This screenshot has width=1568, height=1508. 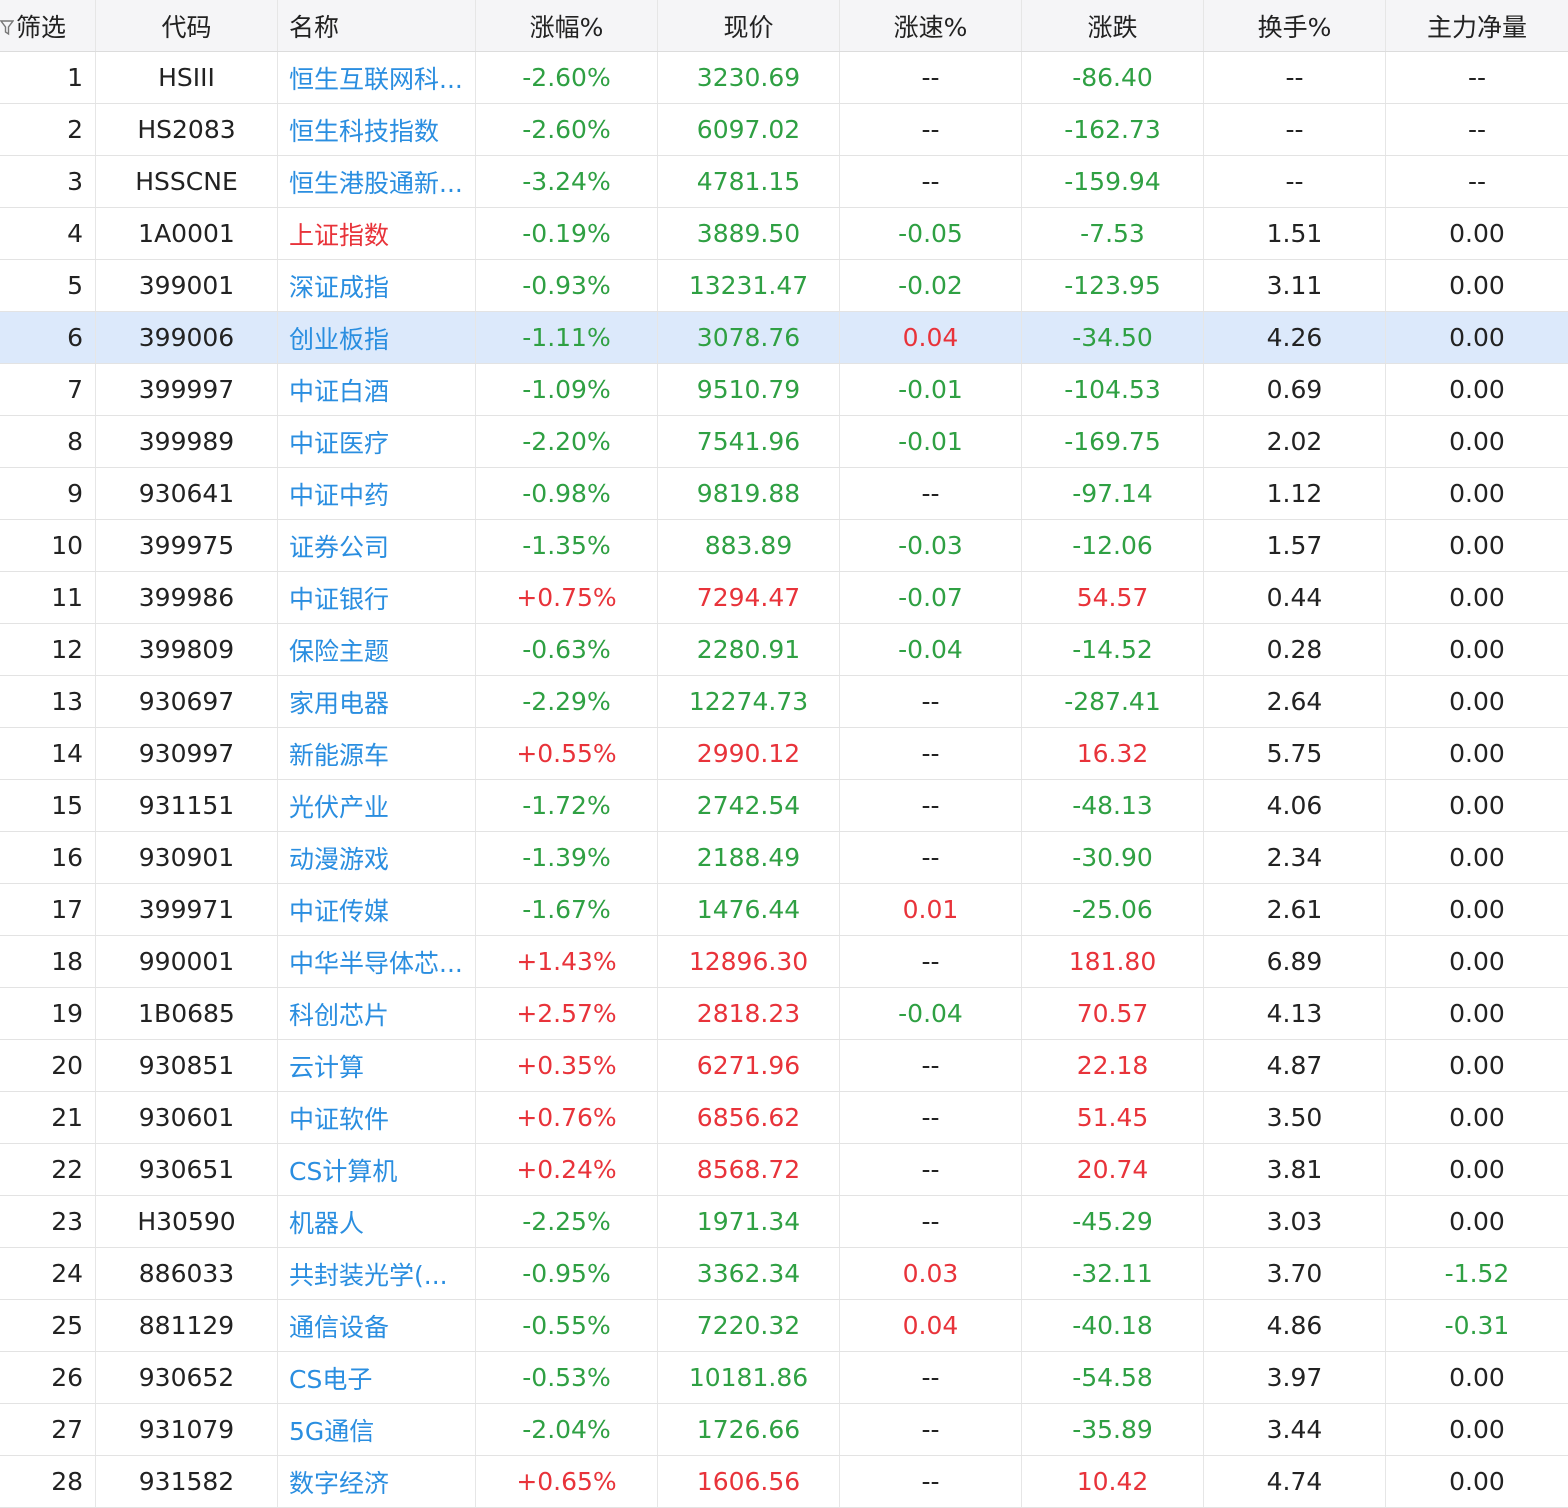 I want to click on column-header-change: 涨跌, so click(x=1113, y=25).